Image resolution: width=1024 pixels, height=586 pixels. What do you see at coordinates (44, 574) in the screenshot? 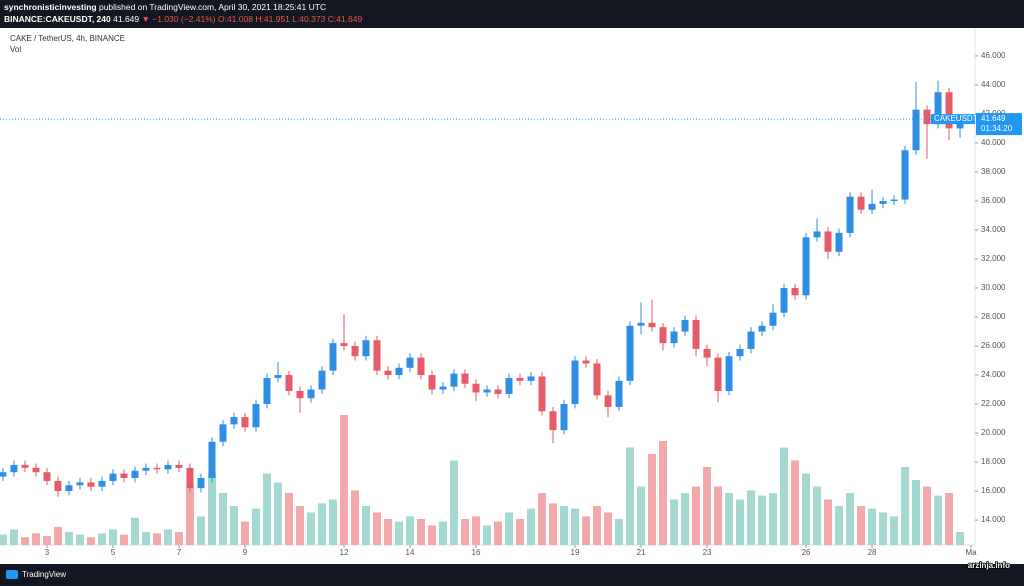
I see `footer-brand: TradingView` at bounding box center [44, 574].